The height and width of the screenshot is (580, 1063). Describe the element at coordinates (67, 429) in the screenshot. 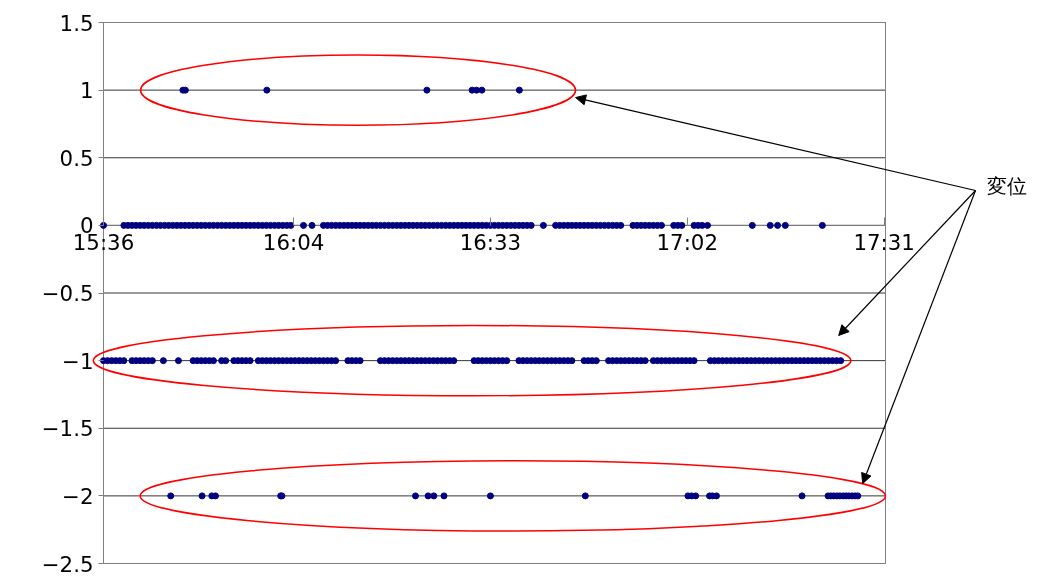

I see `y-tick-label: −1.5` at that location.